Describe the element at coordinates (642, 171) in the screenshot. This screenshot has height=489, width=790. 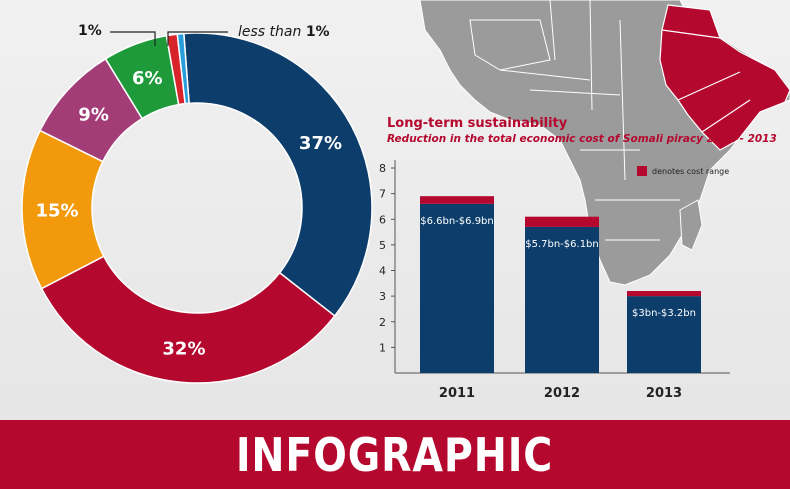
I see `legend-swatch` at that location.